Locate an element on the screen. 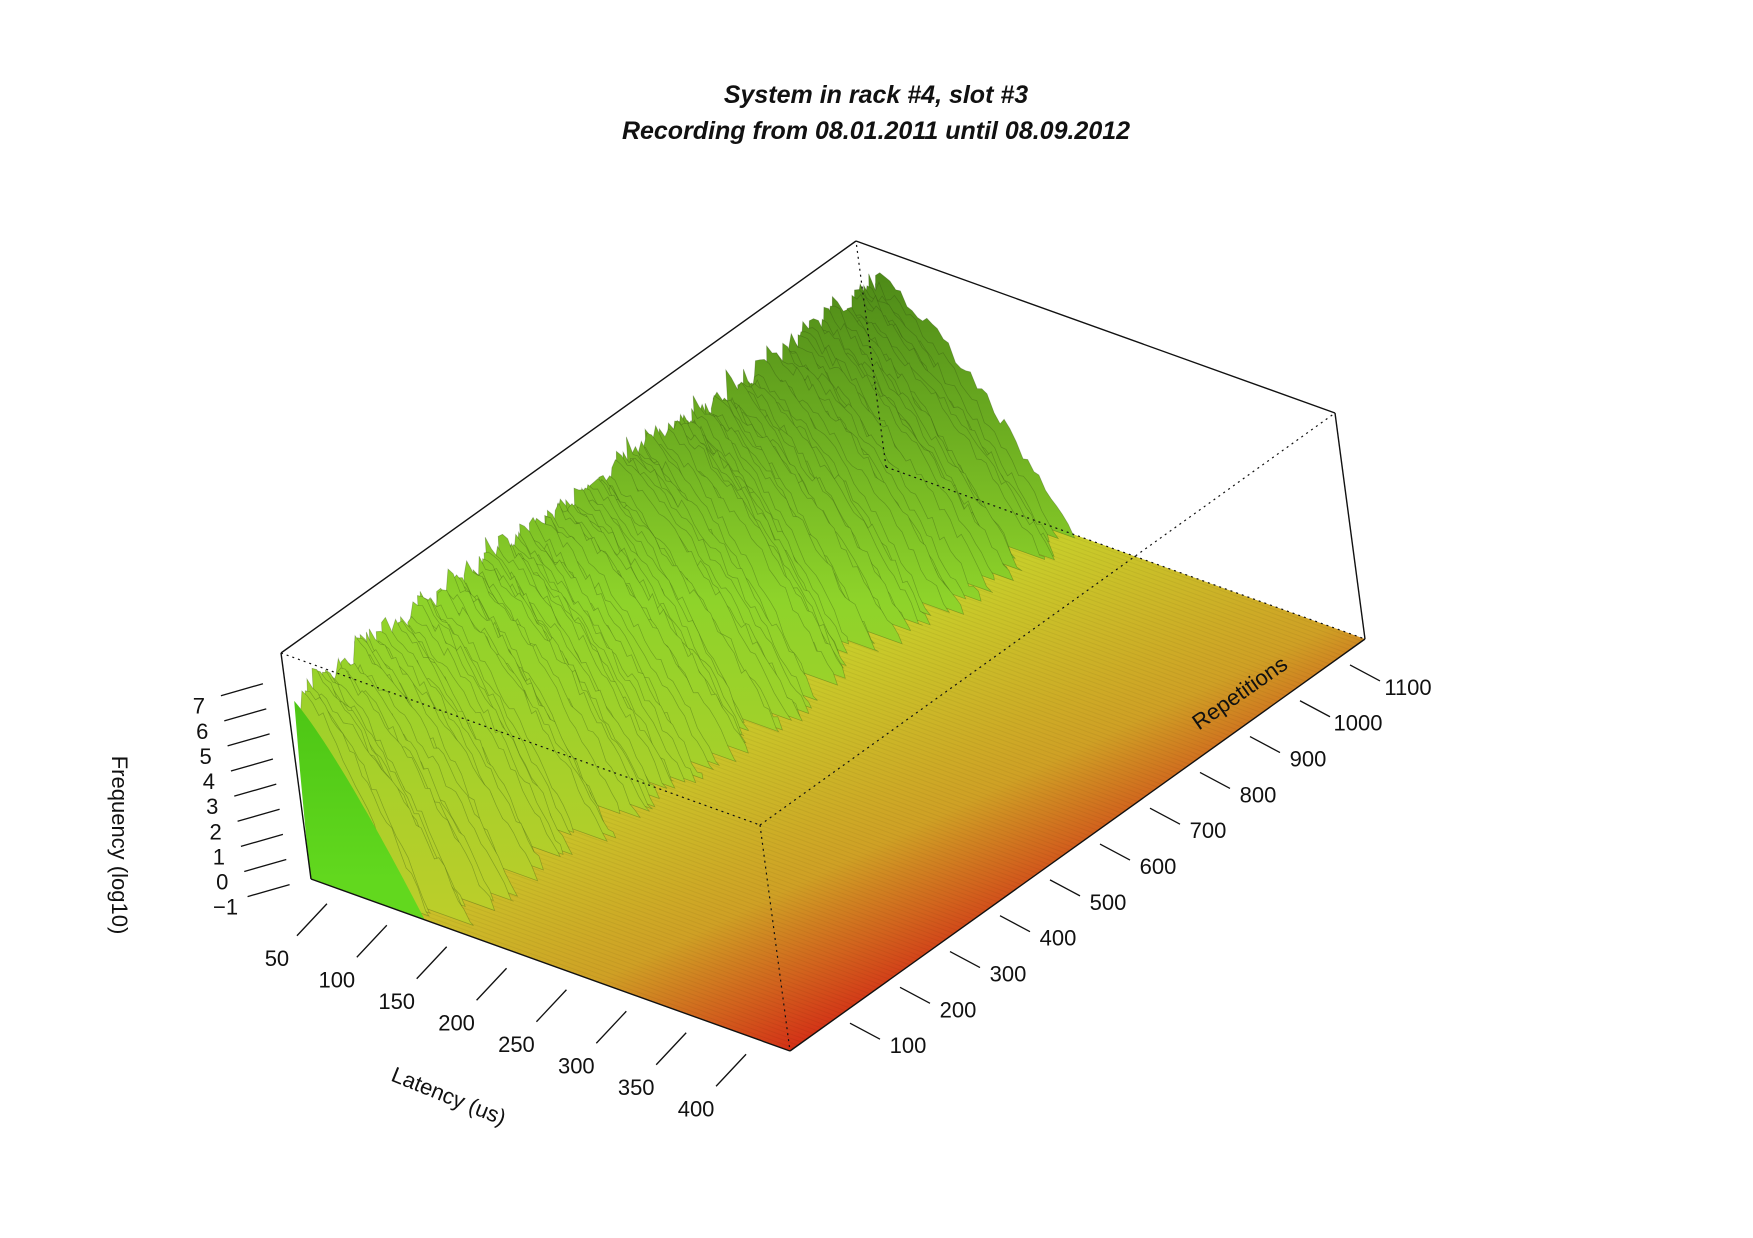 This screenshot has height=1238, width=1753. y-tick-label: 1100 is located at coordinates (1407, 687).